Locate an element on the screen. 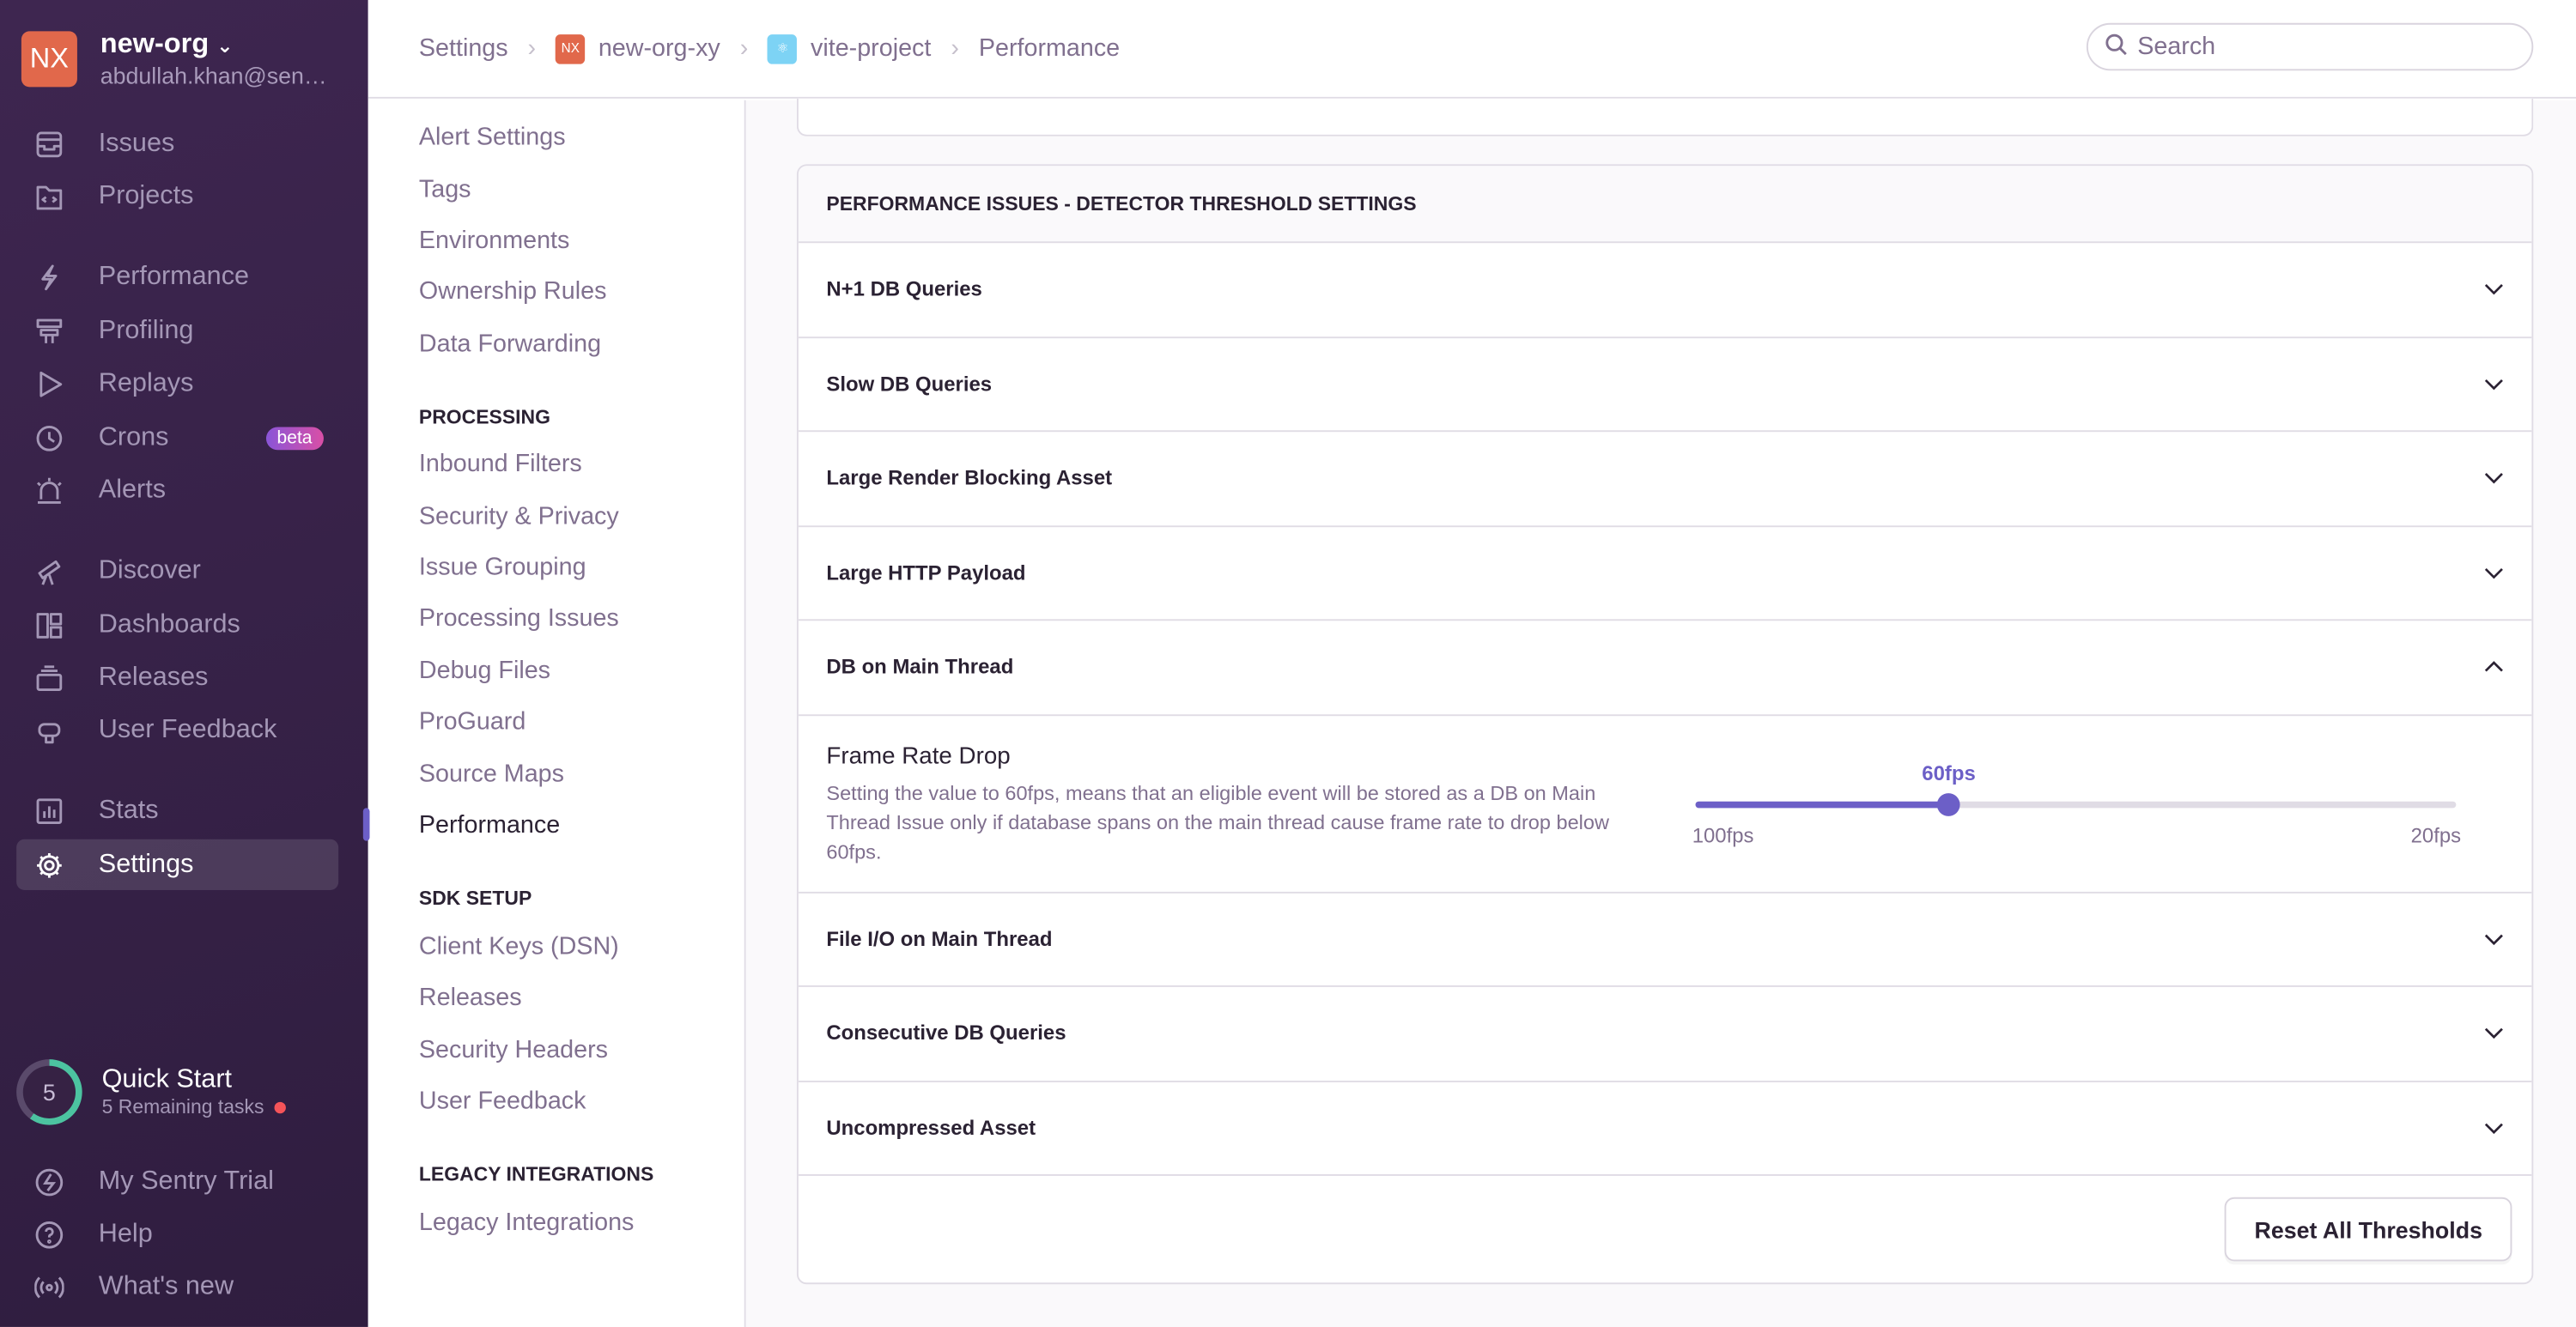 Image resolution: width=2576 pixels, height=1327 pixels. detector-row: File I/O on Main Thread is located at coordinates (1665, 940).